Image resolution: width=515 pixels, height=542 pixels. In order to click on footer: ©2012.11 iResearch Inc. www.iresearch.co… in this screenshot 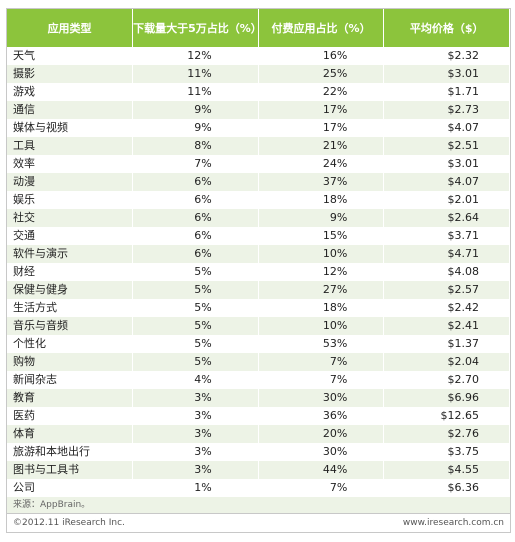, I will do `click(258, 522)`.